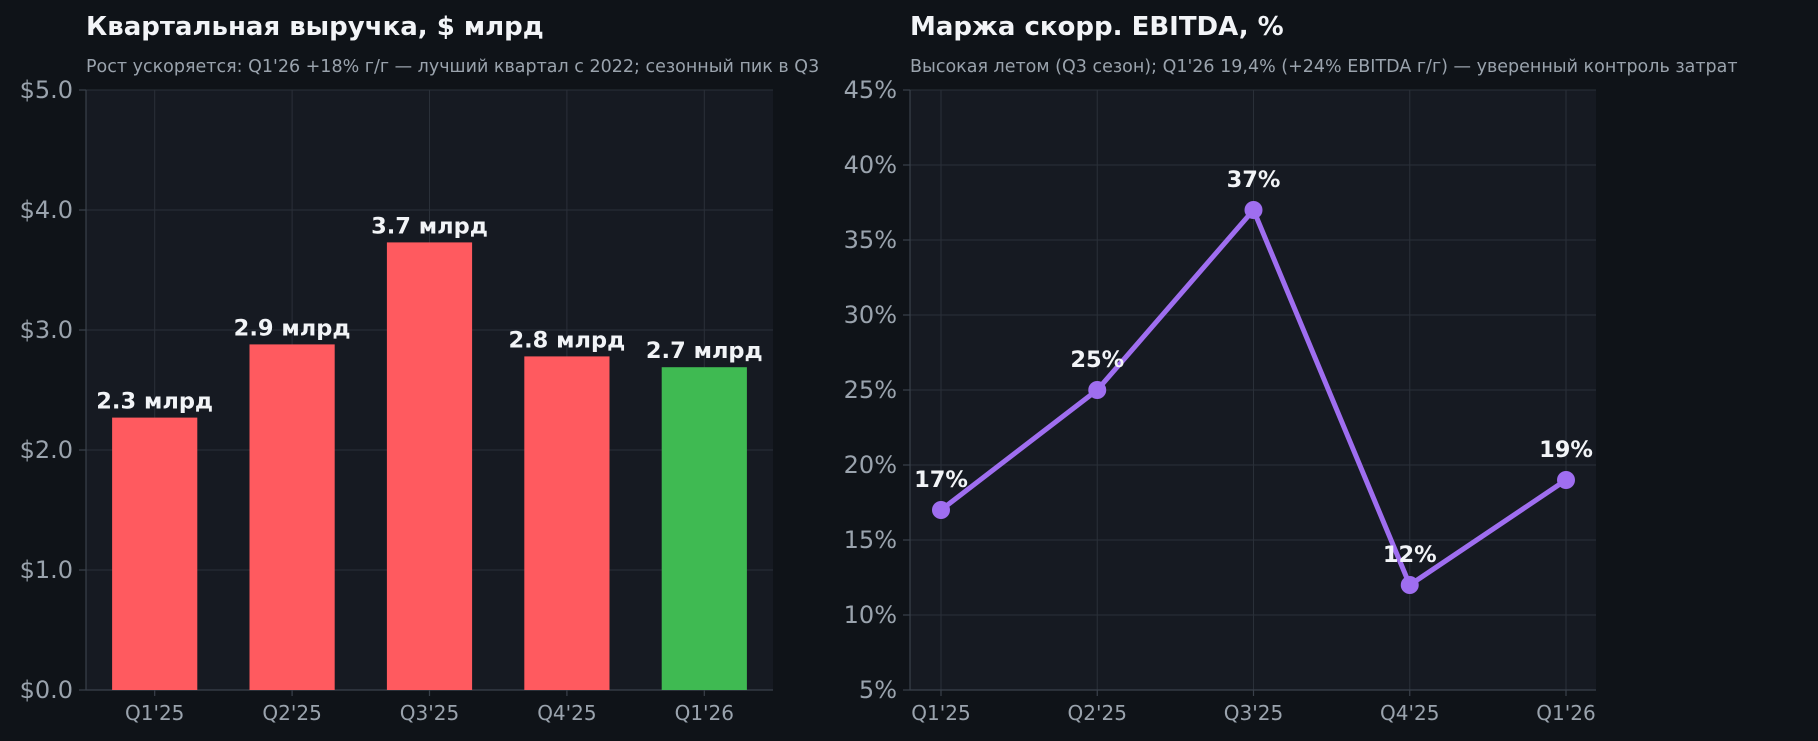 Image resolution: width=1818 pixels, height=741 pixels. I want to click on margin-y-tick-label: 25%, so click(870, 390).